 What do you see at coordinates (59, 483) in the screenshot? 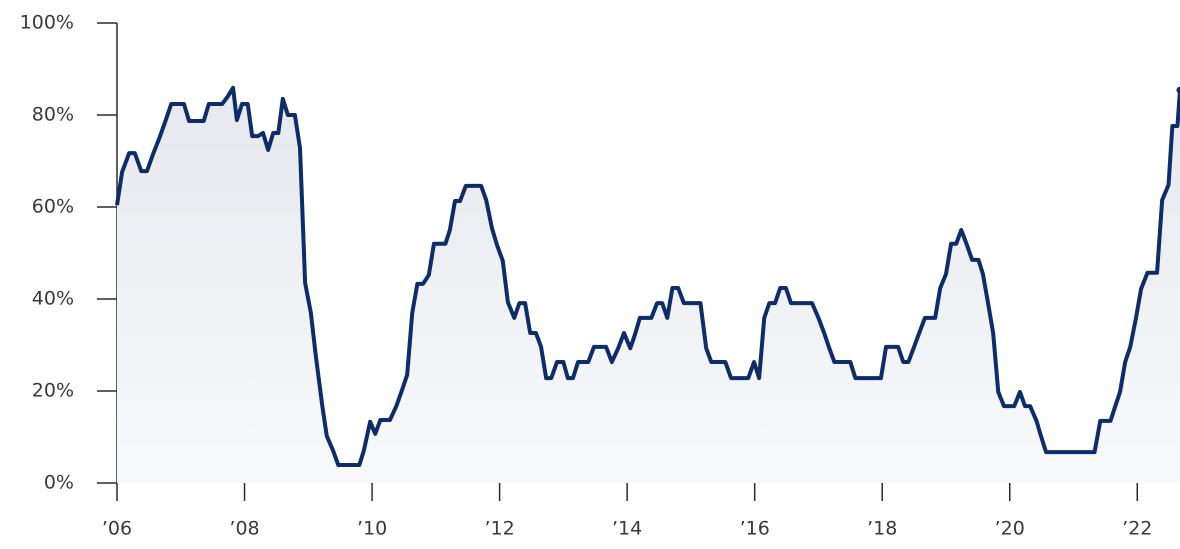
I see `y-tick-label: 0%` at bounding box center [59, 483].